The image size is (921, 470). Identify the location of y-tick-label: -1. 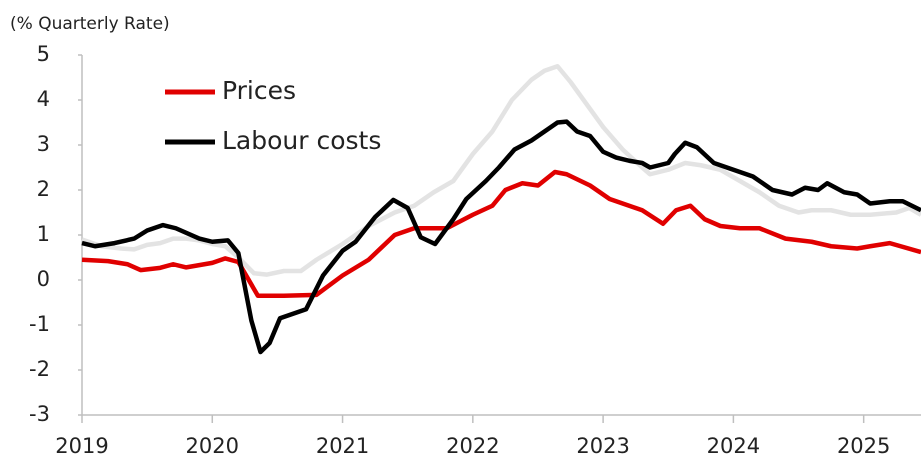
(39, 324).